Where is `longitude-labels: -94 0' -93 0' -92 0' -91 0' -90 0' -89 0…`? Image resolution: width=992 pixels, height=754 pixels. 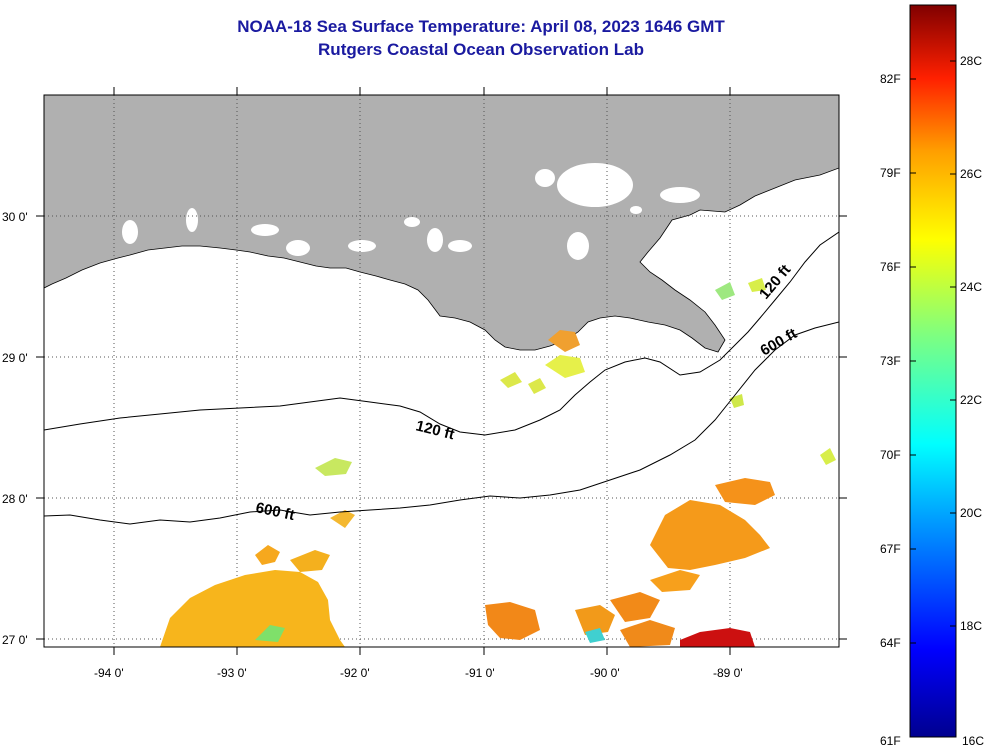 longitude-labels: -94 0' -93 0' -92 0' -91 0' -90 0' -89 0… is located at coordinates (418, 673).